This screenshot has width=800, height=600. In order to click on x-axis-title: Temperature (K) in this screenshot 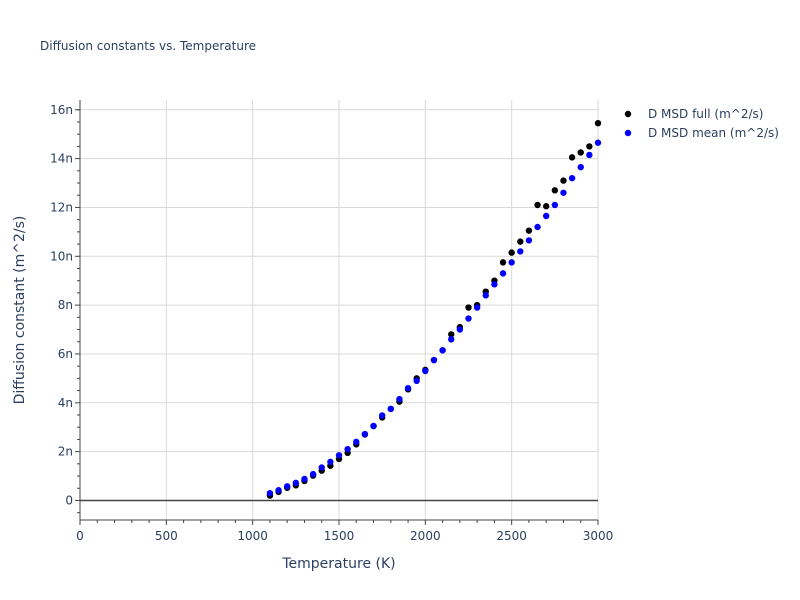, I will do `click(338, 564)`.